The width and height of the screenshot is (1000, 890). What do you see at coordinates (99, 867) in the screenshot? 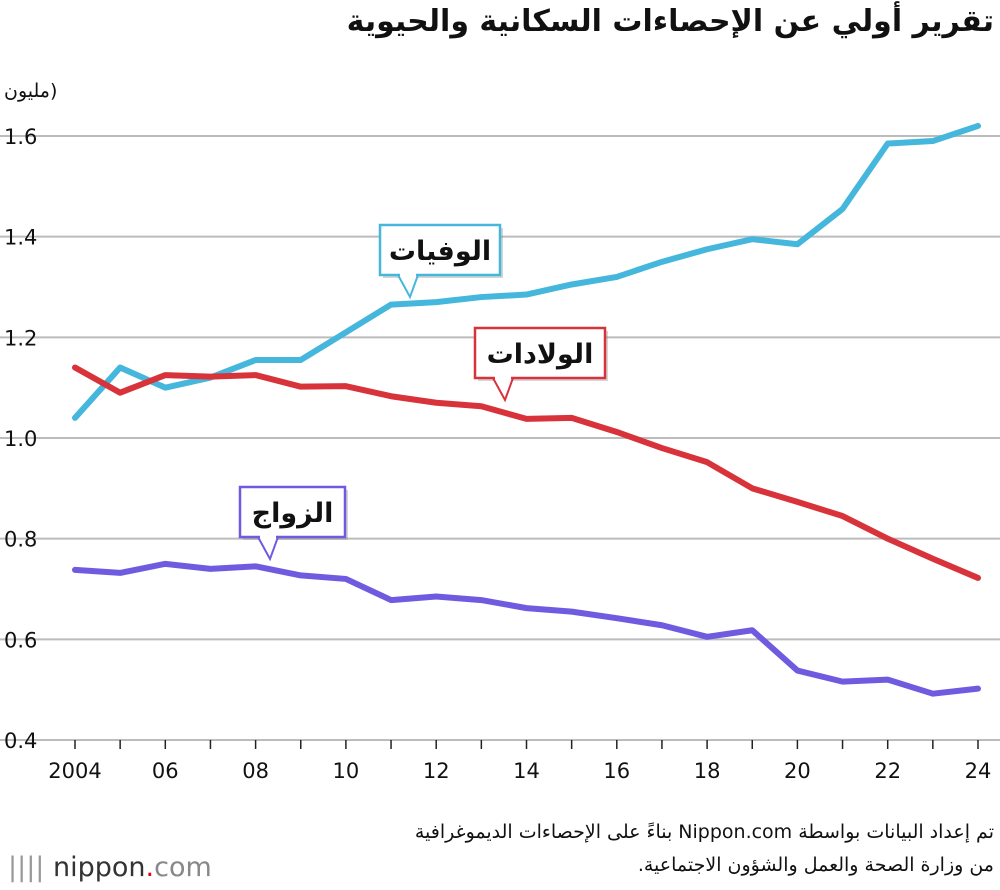
I see `logo-name: nippon` at bounding box center [99, 867].